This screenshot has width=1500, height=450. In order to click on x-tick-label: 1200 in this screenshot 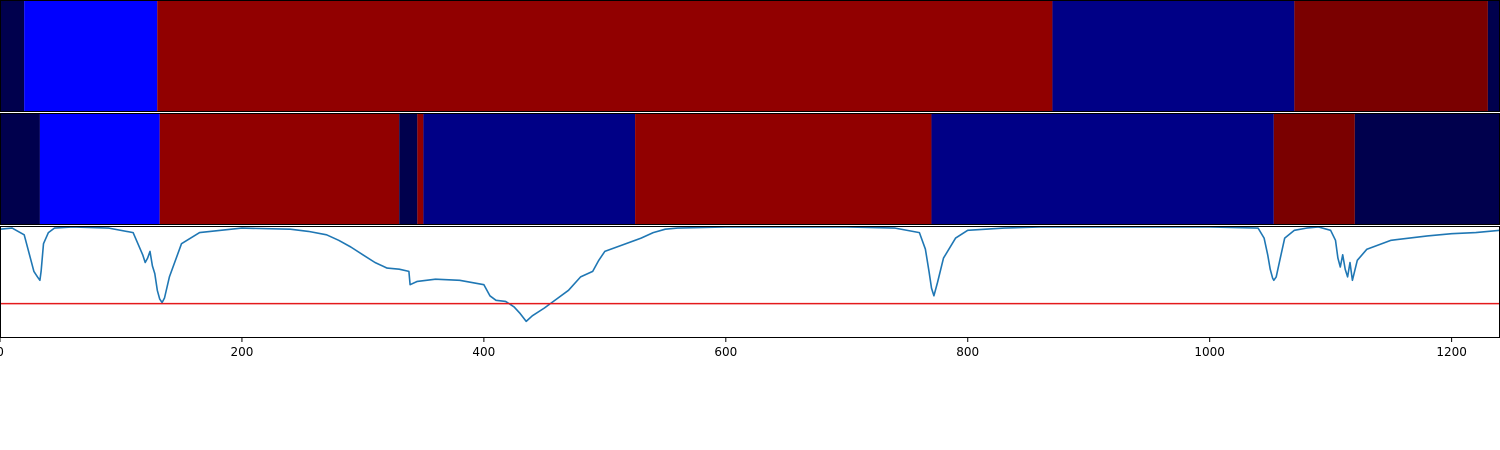, I will do `click(1451, 352)`.